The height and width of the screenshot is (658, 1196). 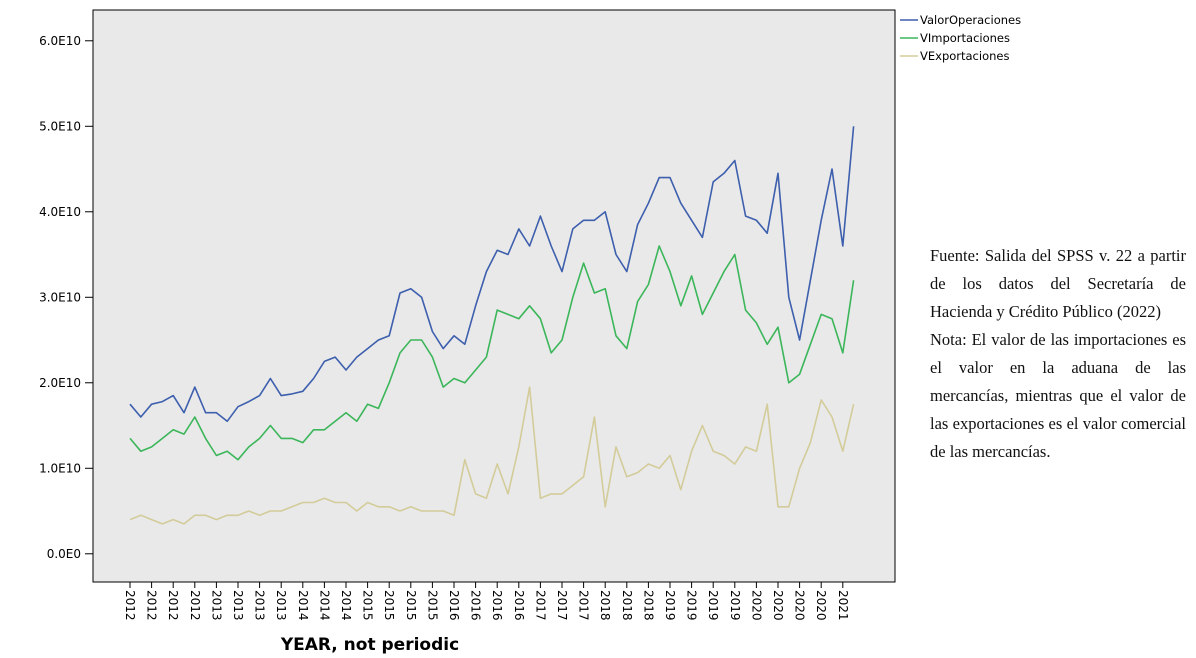 What do you see at coordinates (369, 645) in the screenshot?
I see `x-axis-title: YEAR, not periodic` at bounding box center [369, 645].